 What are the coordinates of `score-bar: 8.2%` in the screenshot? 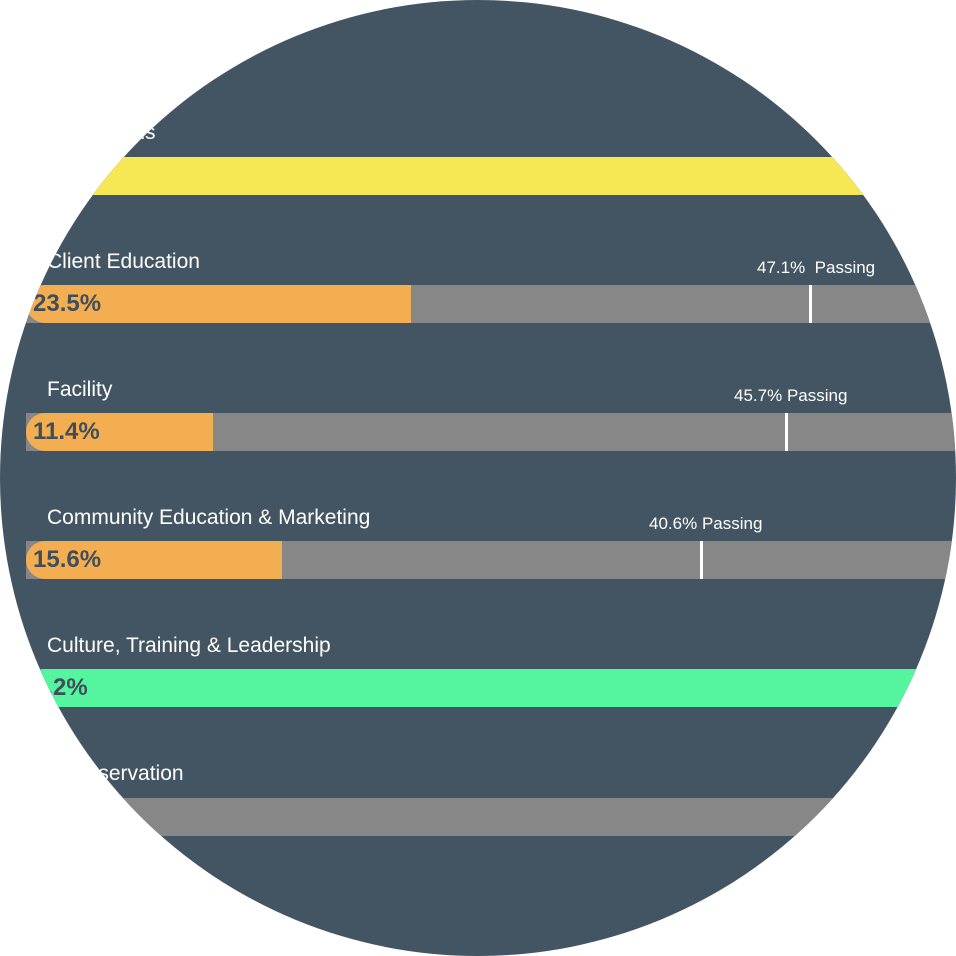 It's located at (491, 688).